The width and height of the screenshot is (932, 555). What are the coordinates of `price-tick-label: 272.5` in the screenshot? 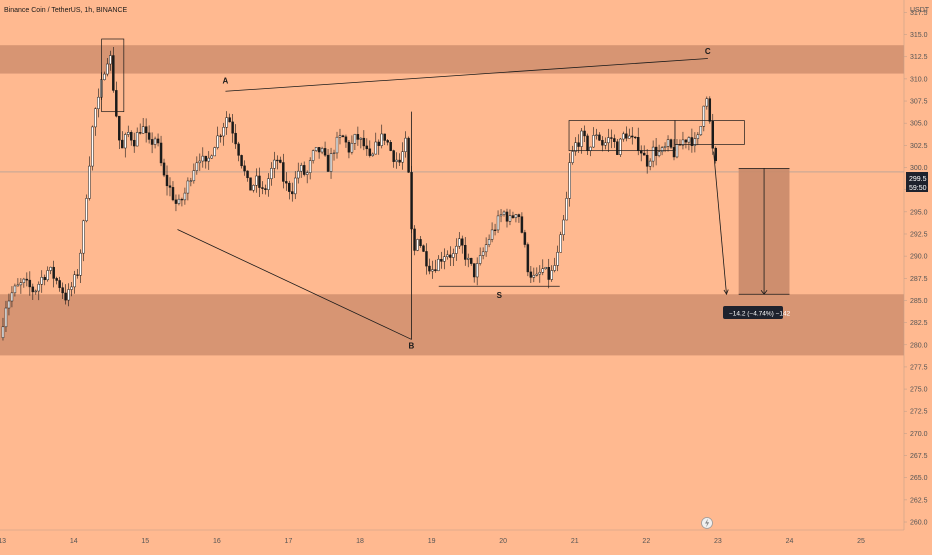 It's located at (919, 412).